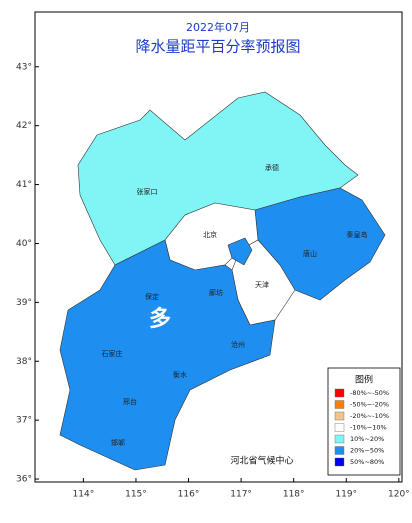  I want to click on y-tick-label: 42°, so click(24, 126).